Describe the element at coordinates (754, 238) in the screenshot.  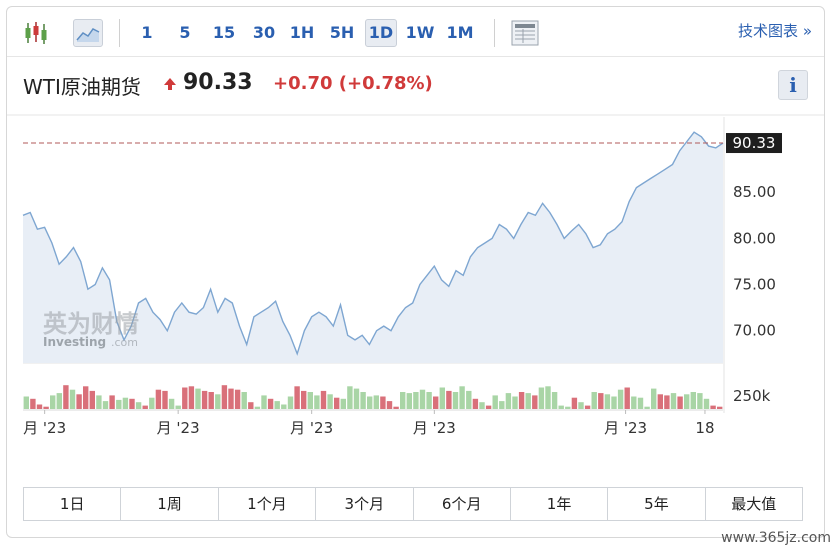
I see `y-tick-label: 80.00` at that location.